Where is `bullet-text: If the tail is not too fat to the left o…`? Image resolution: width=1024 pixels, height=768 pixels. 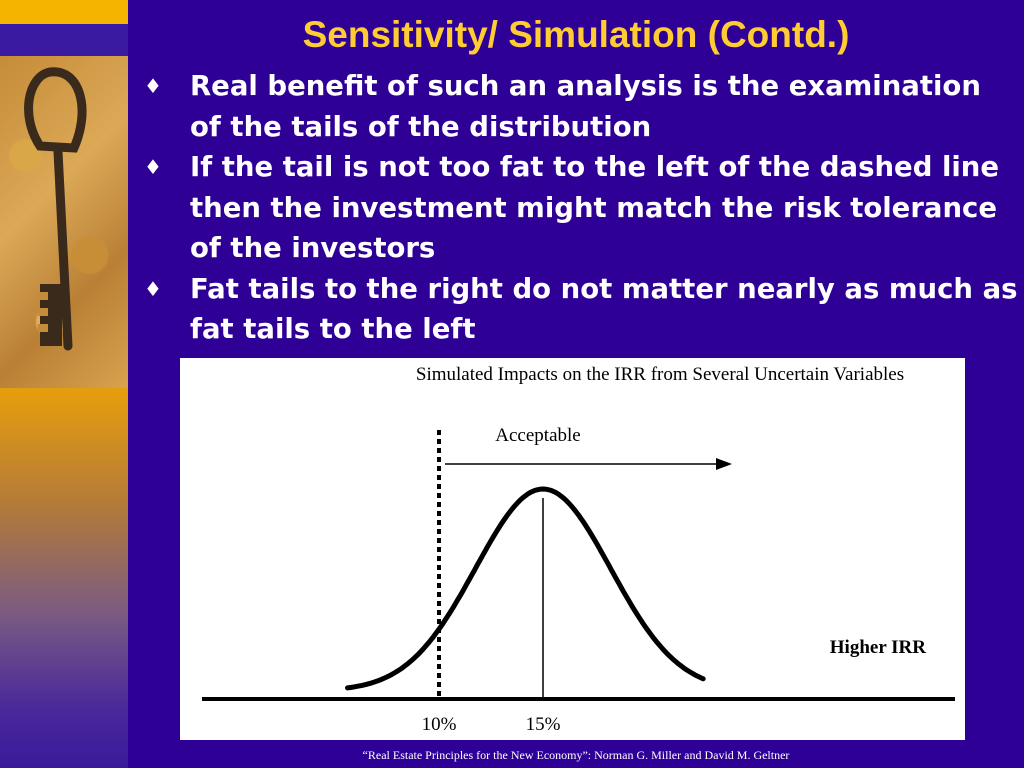
bullet-text: If the tail is not too fat to the left o… is located at coordinates (595, 207).